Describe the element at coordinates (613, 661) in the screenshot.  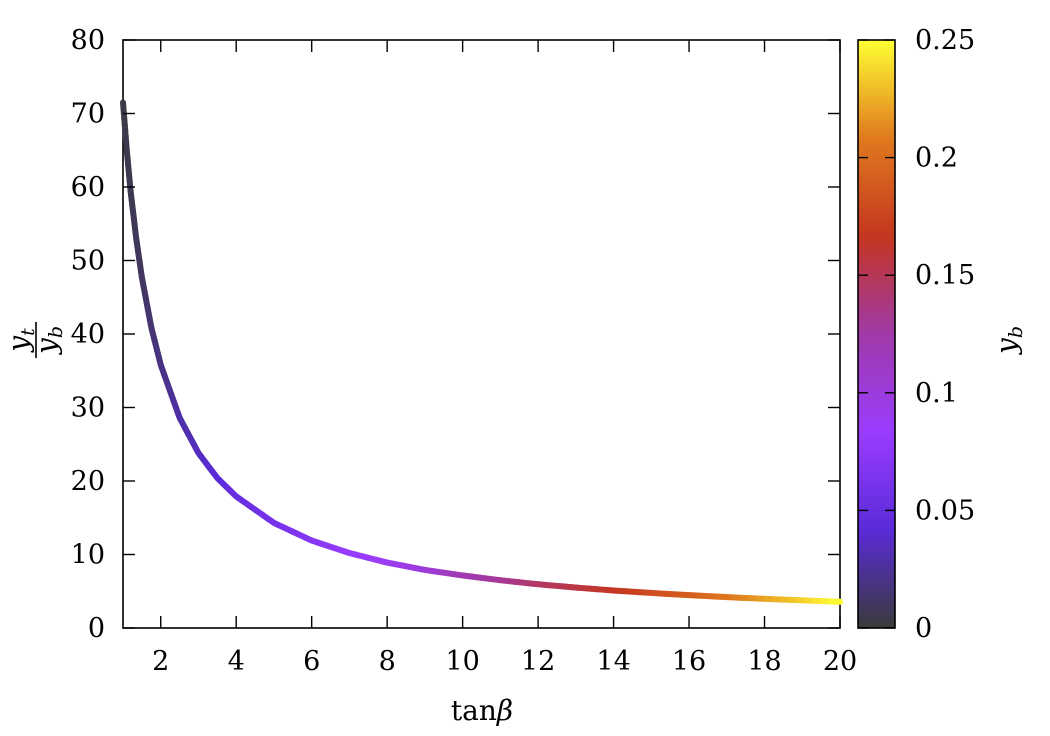
I see `x-tick-label: 14` at that location.